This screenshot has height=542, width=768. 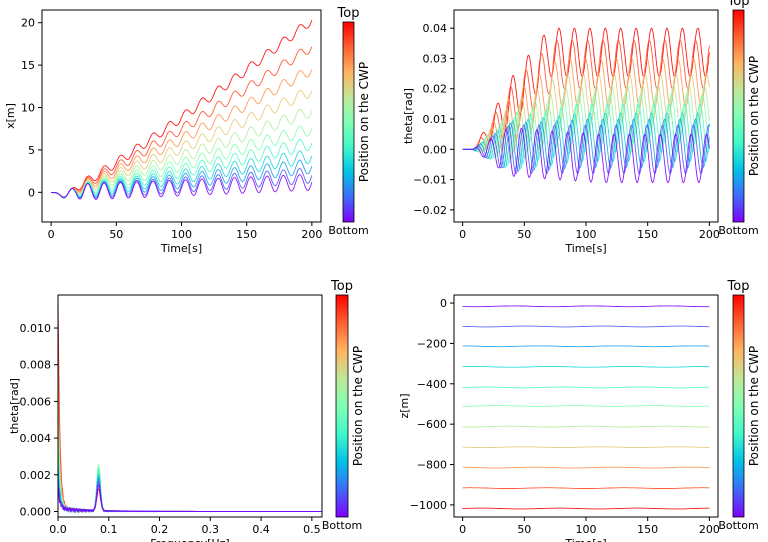 I want to click on x-tick-label: 0.2, so click(x=160, y=529).